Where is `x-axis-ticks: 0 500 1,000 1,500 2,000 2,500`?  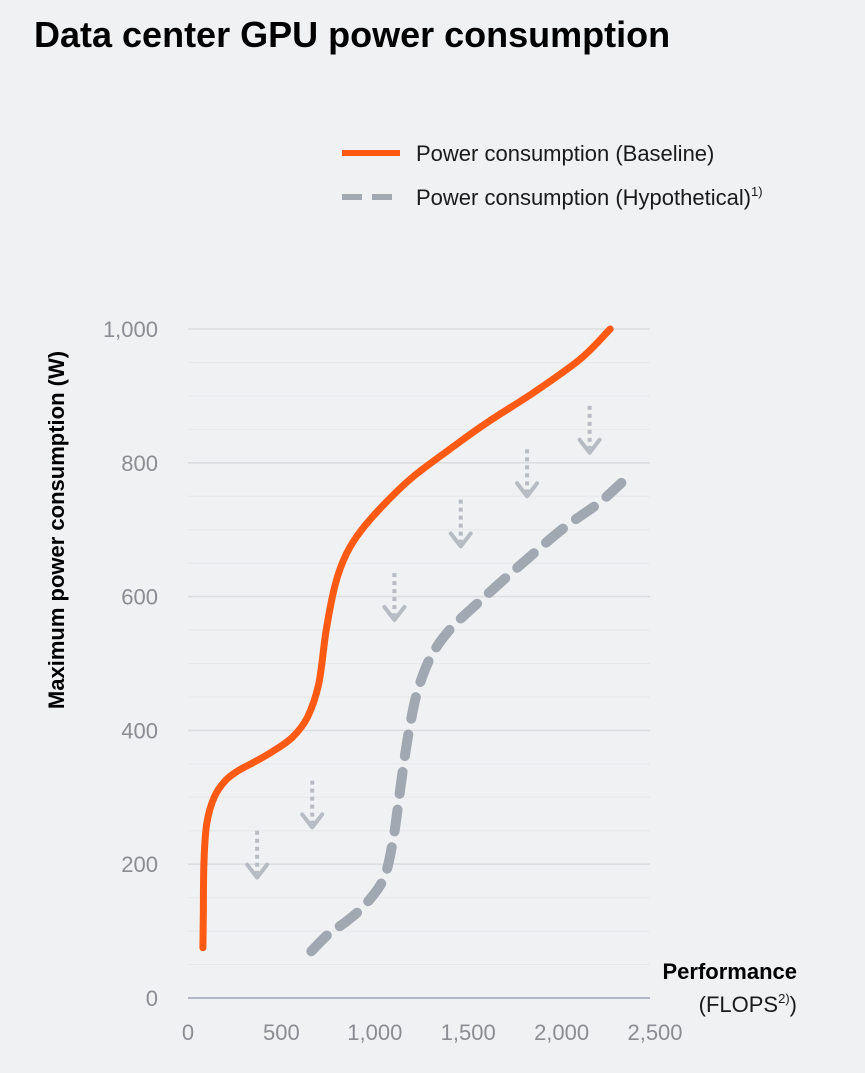
x-axis-ticks: 0 500 1,000 1,500 2,000 2,500 is located at coordinates (432, 1032).